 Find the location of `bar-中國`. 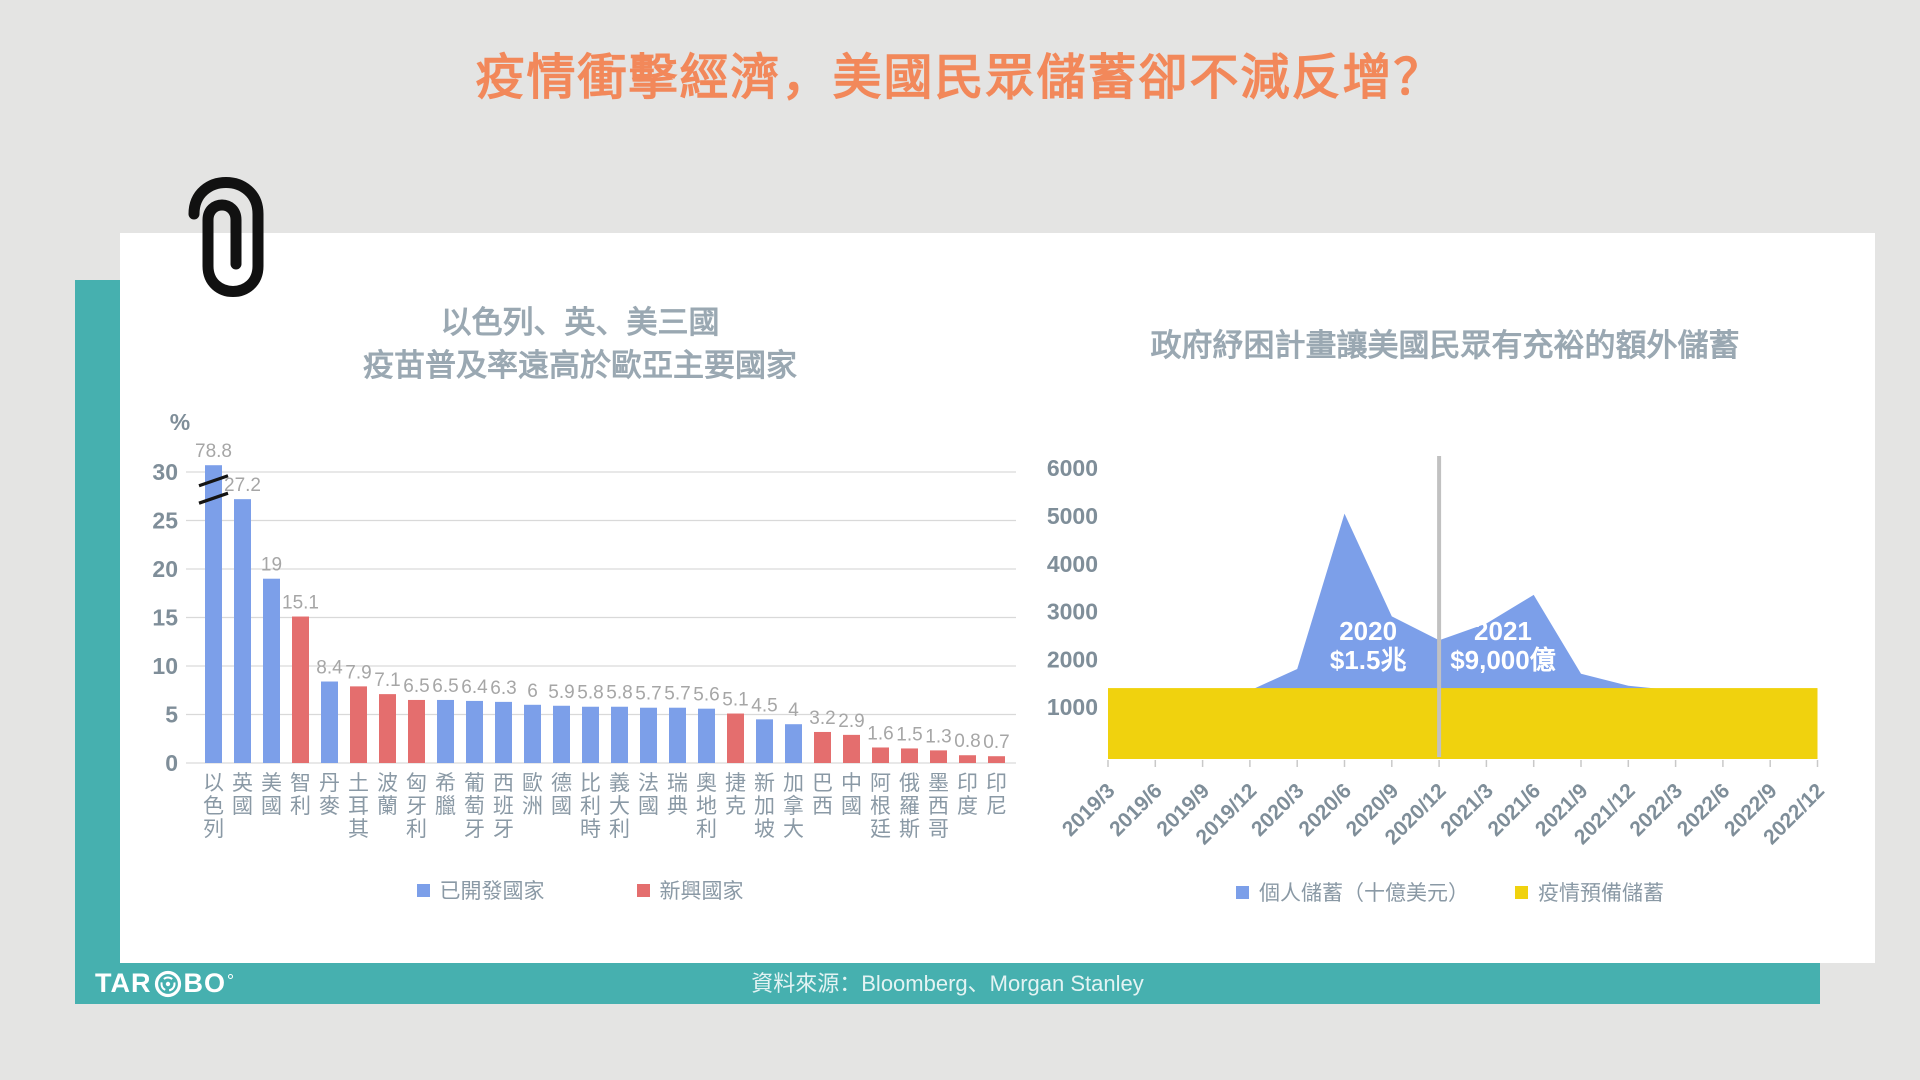

bar-中國 is located at coordinates (851, 748).